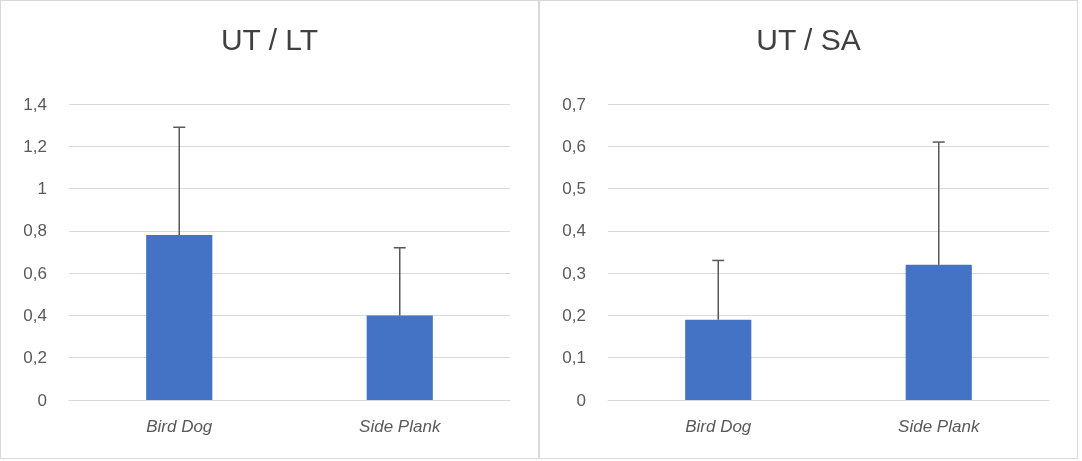 The image size is (1082, 461). What do you see at coordinates (574, 358) in the screenshot?
I see `y-tick-label: 0,1` at bounding box center [574, 358].